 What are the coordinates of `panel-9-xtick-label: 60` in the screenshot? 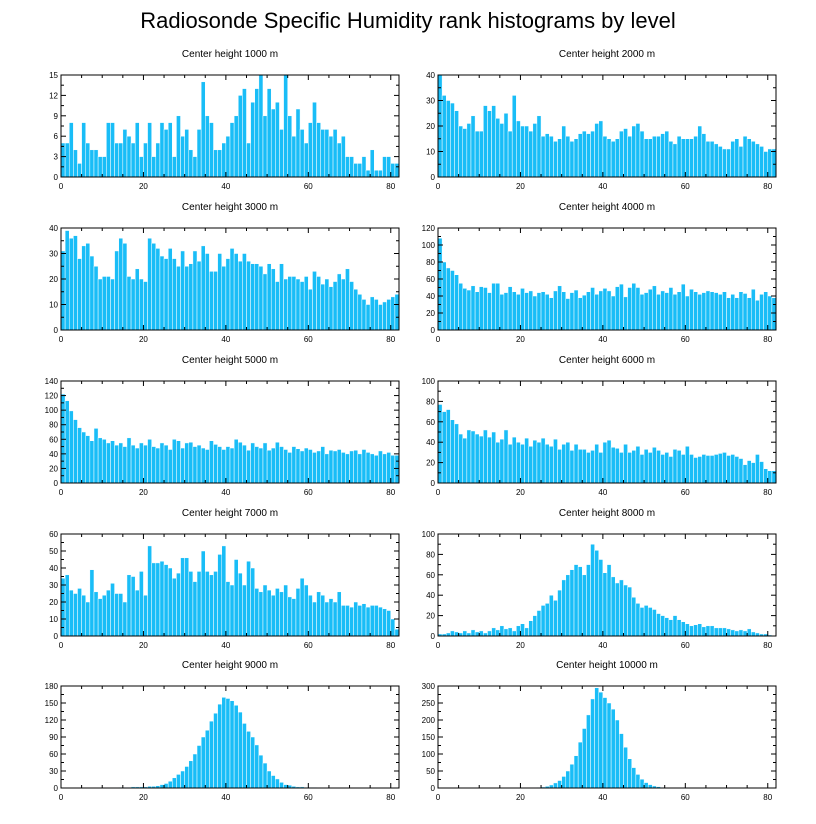 It's located at (308, 797).